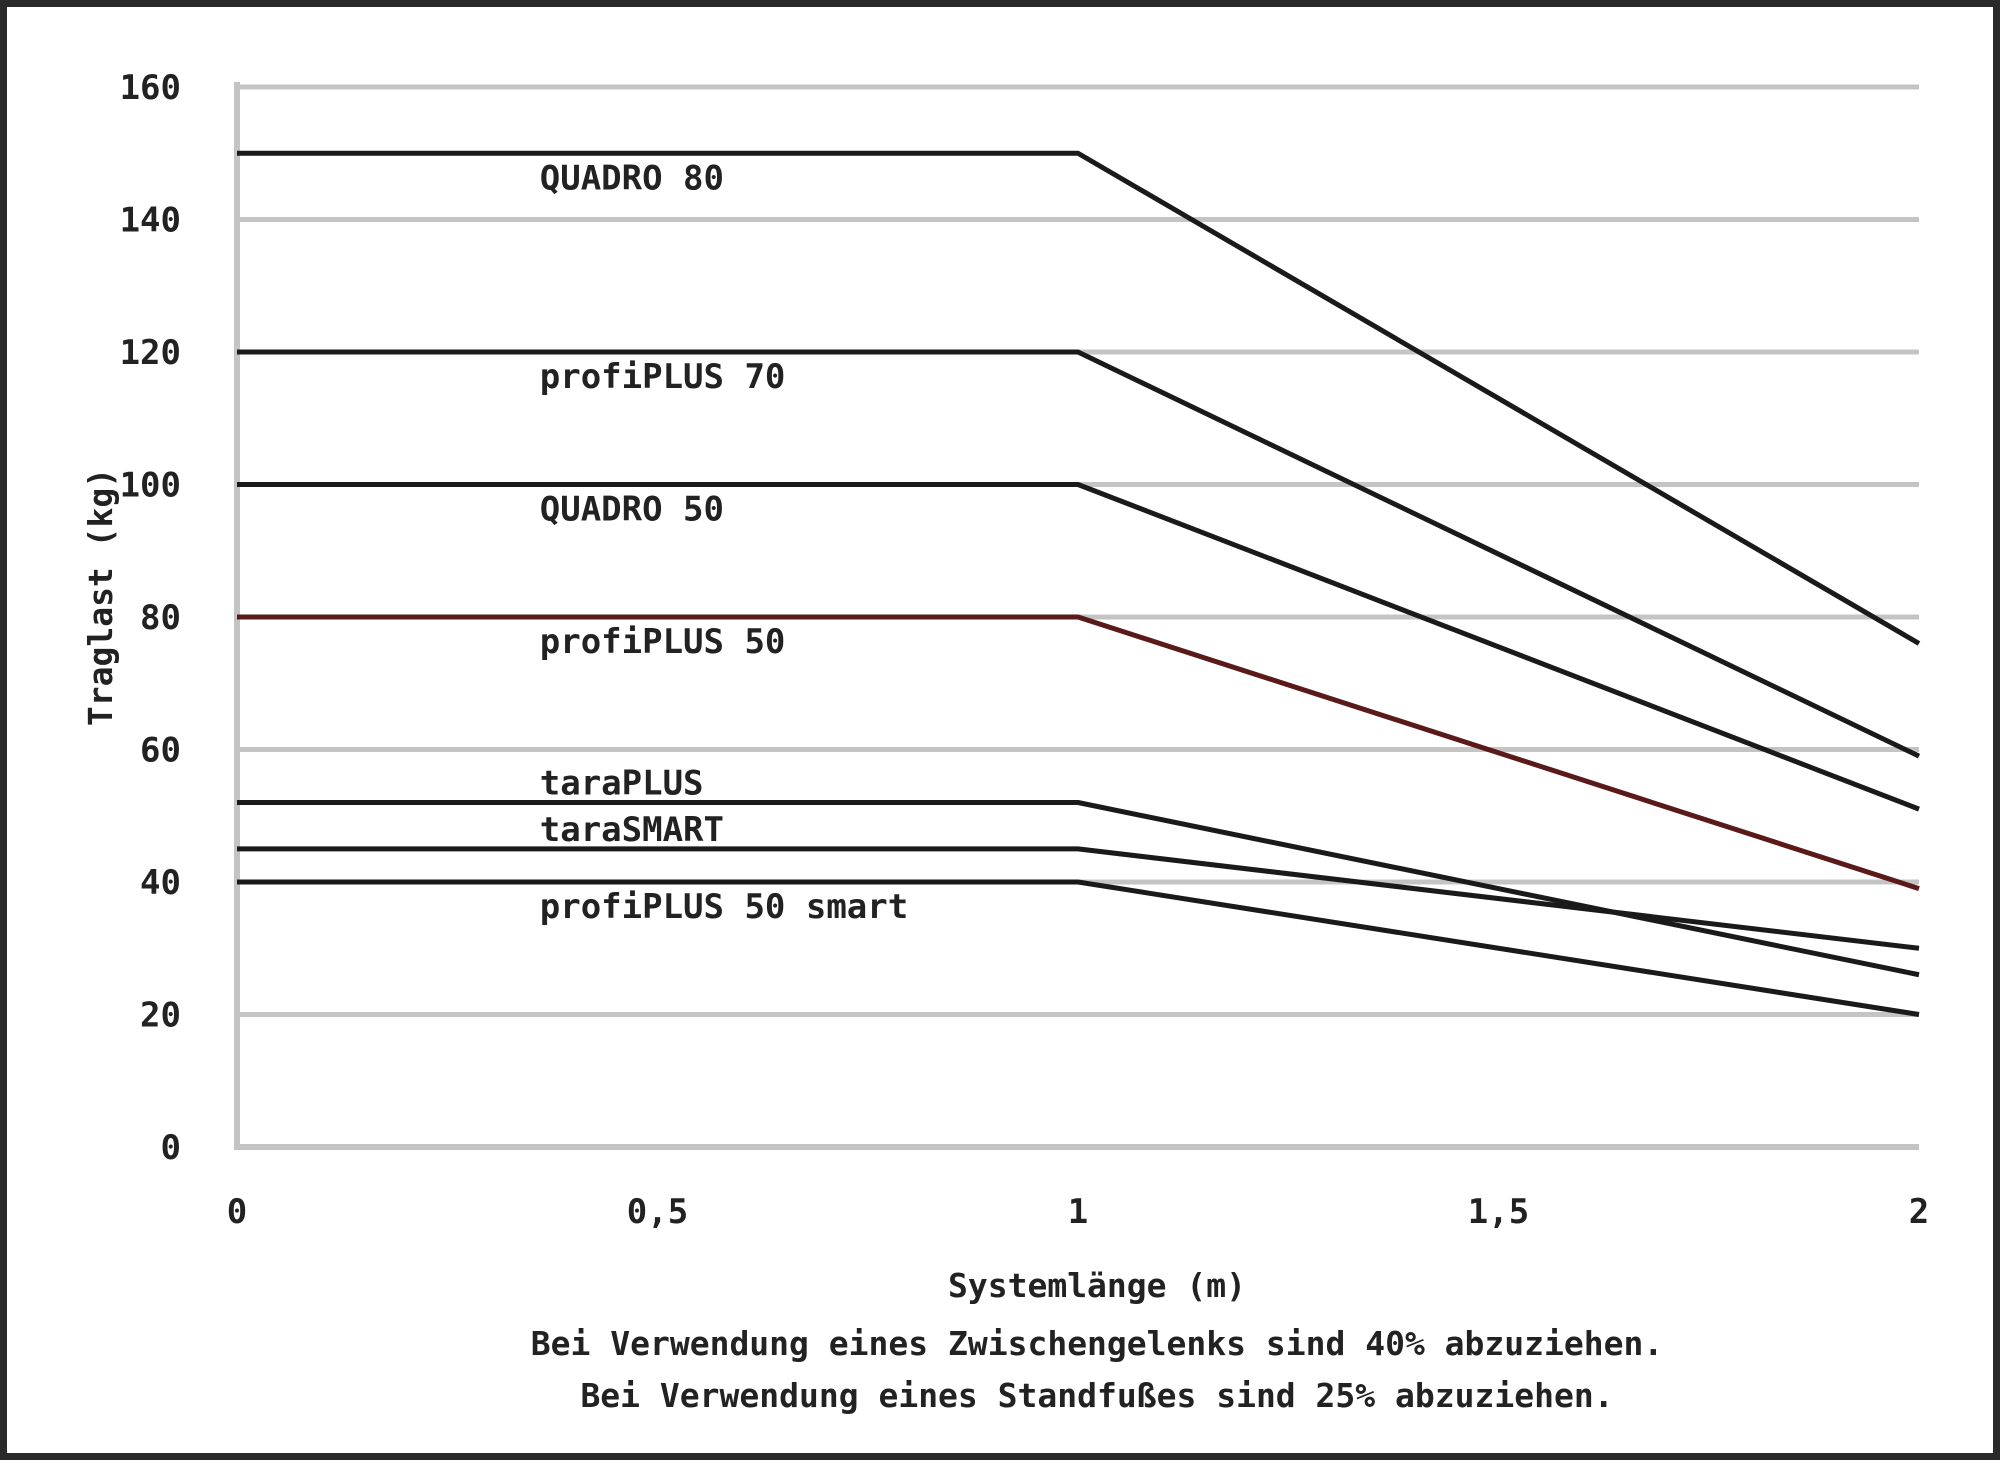  I want to click on series-label-tarasmart: taraSMART, so click(632, 830).